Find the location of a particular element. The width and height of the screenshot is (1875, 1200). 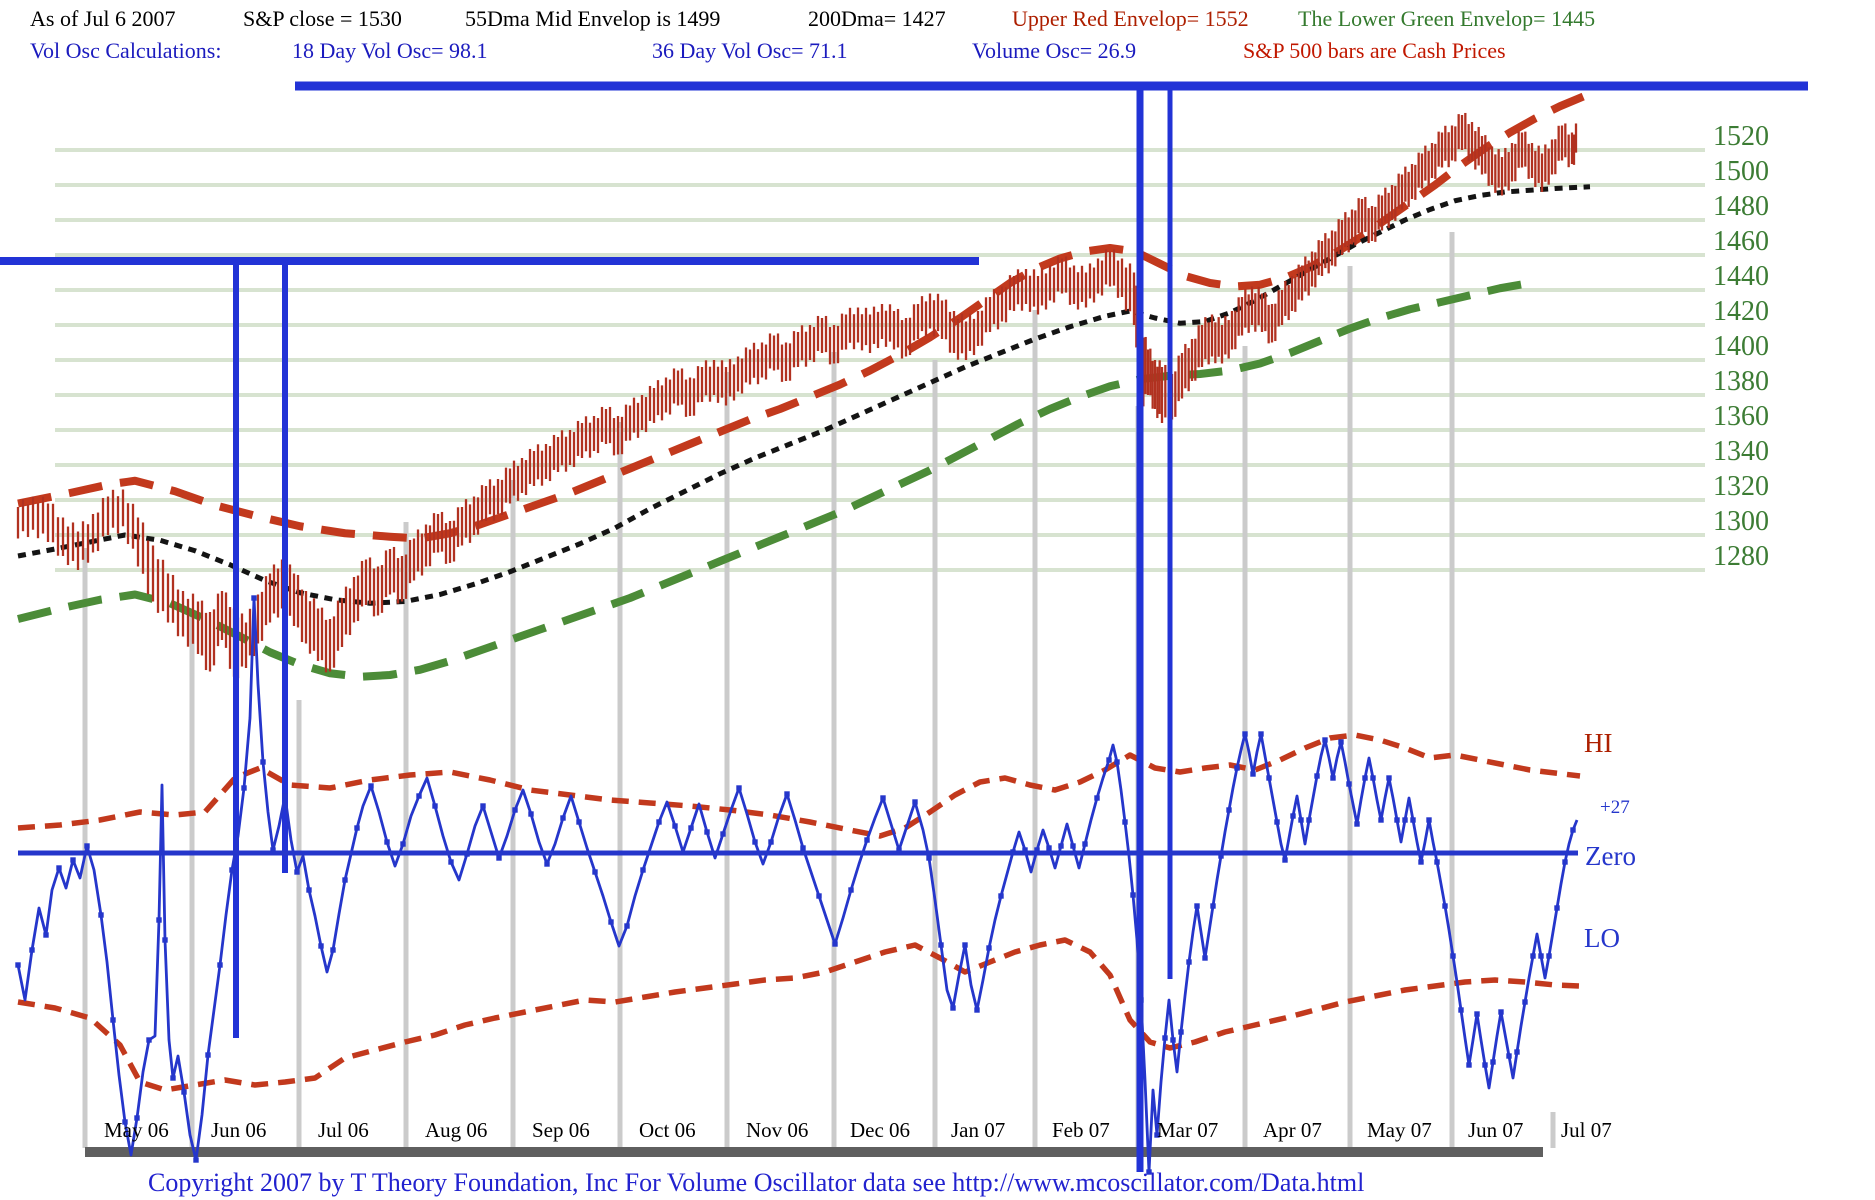

month-label: Jun 06 is located at coordinates (239, 1130).